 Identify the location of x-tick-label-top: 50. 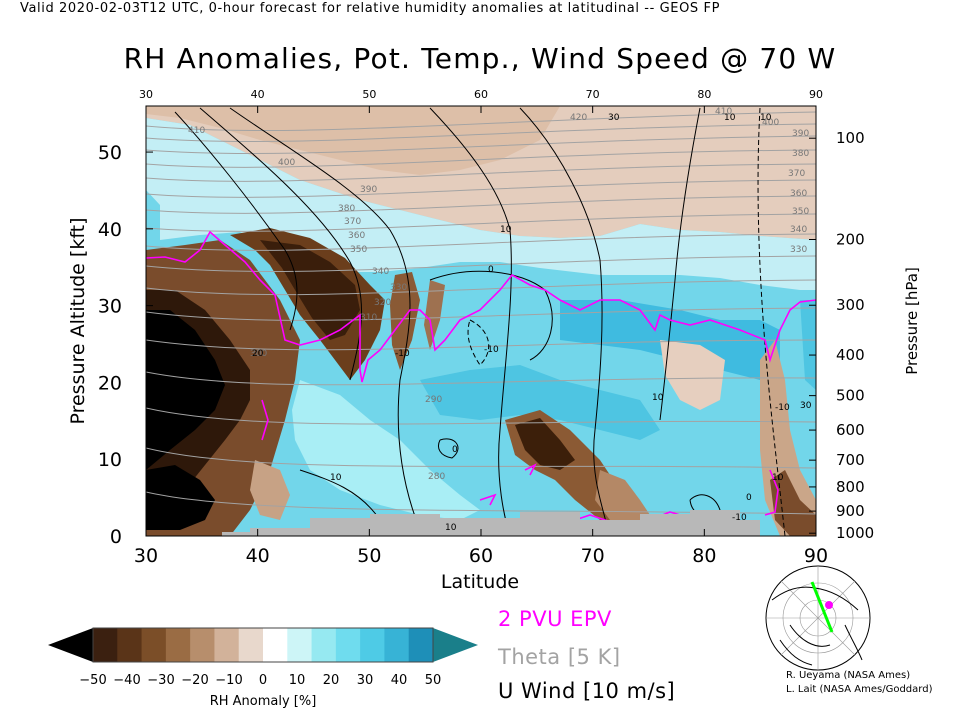
(369, 94).